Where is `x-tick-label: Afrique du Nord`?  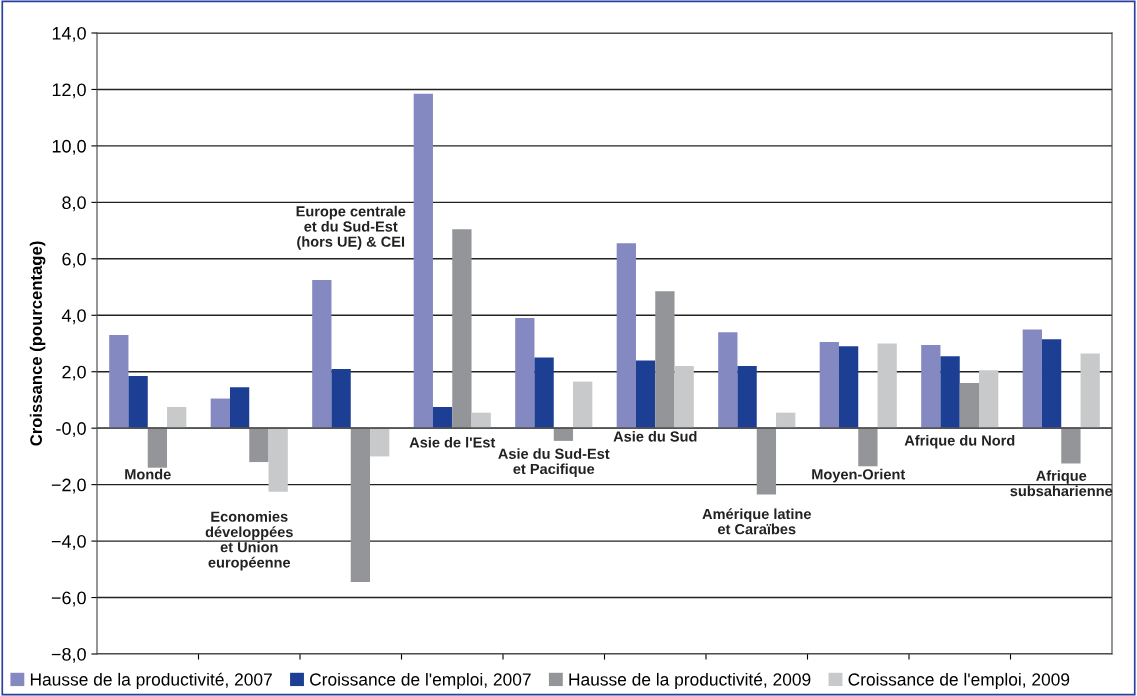
x-tick-label: Afrique du Nord is located at coordinates (959, 441).